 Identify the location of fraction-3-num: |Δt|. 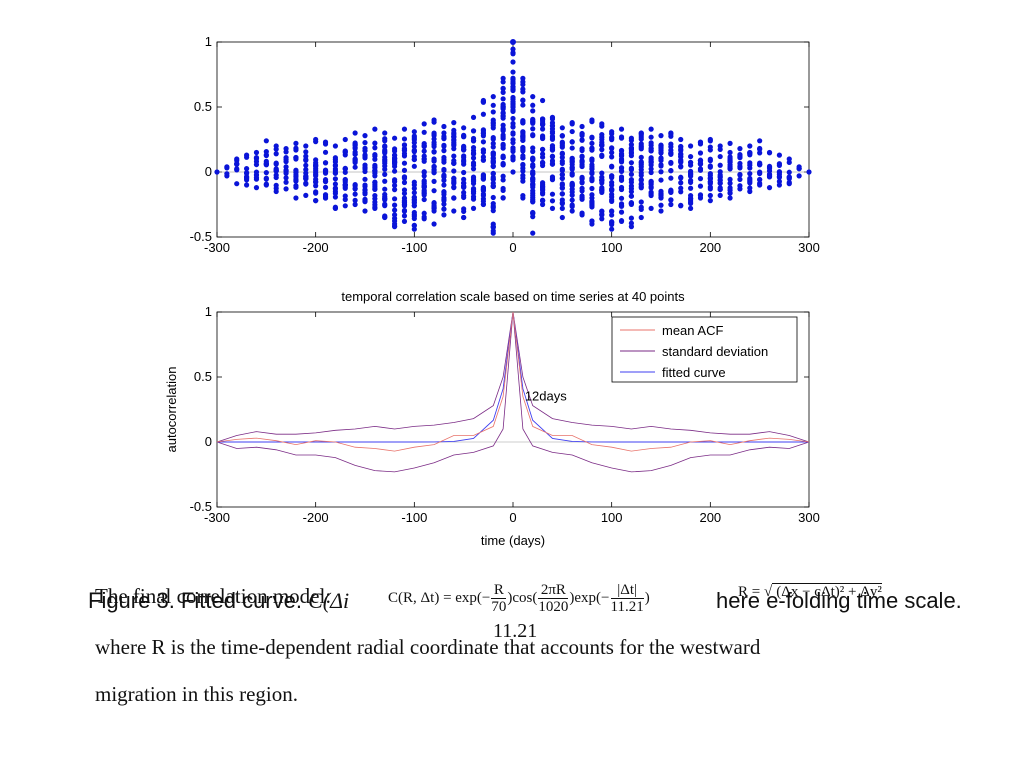
(627, 590).